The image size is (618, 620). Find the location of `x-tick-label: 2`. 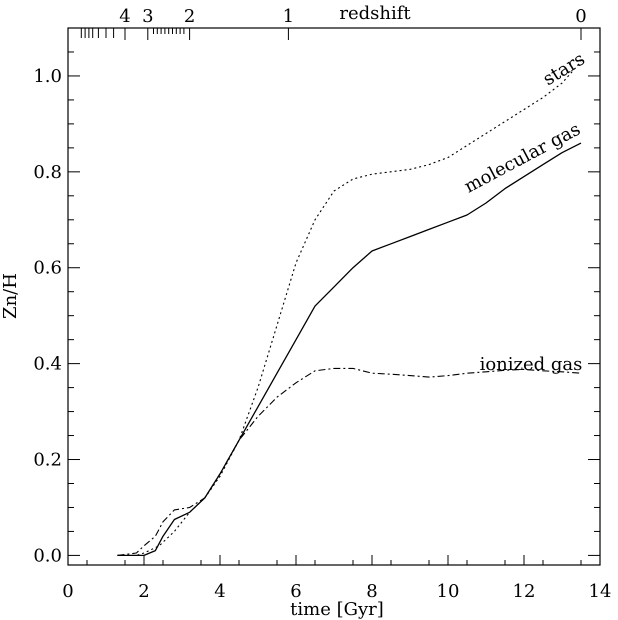

x-tick-label: 2 is located at coordinates (143, 591).